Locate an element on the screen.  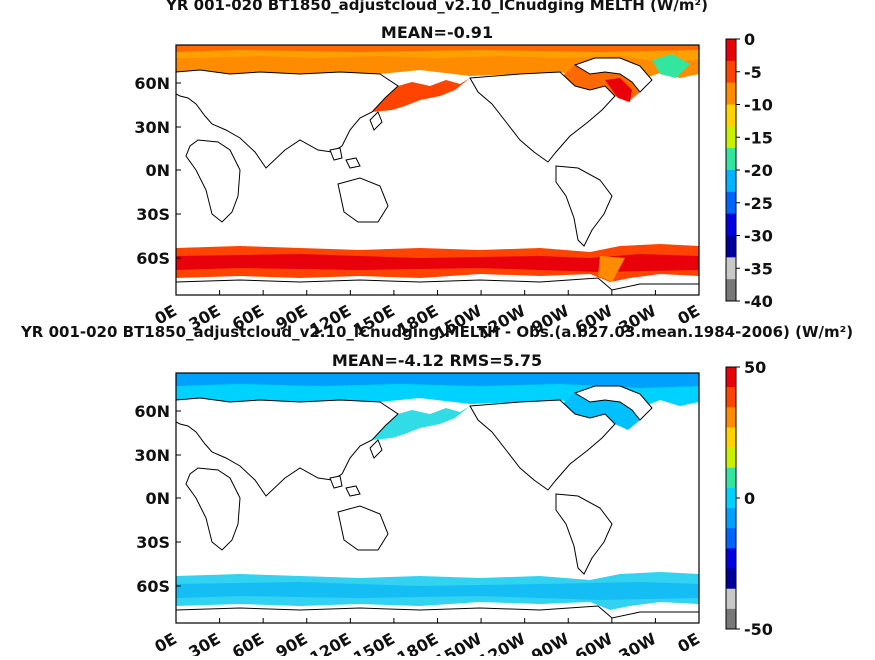
colorbar-tick-label: -15 is located at coordinates (758, 137).